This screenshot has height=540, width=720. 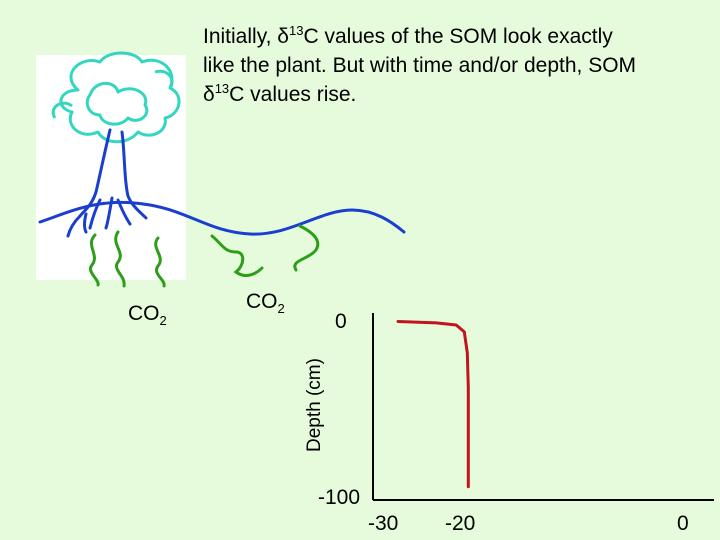 What do you see at coordinates (120, 259) in the screenshot?
I see `co2-squiggle-2-icon` at bounding box center [120, 259].